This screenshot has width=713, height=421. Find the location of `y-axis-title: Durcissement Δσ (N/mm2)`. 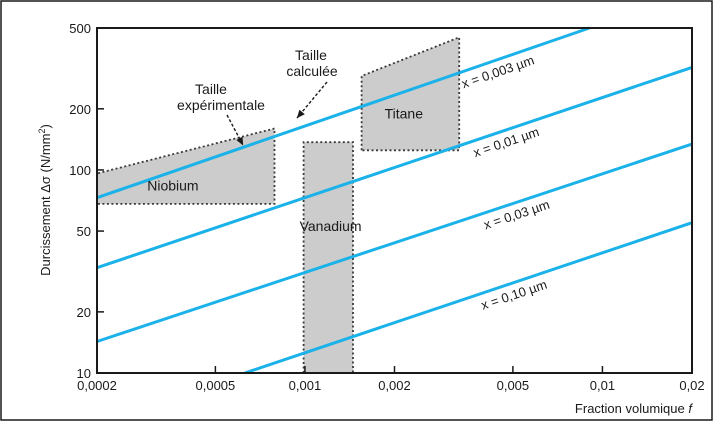

y-axis-title: Durcissement Δσ (N/mm2) is located at coordinates (45, 200).